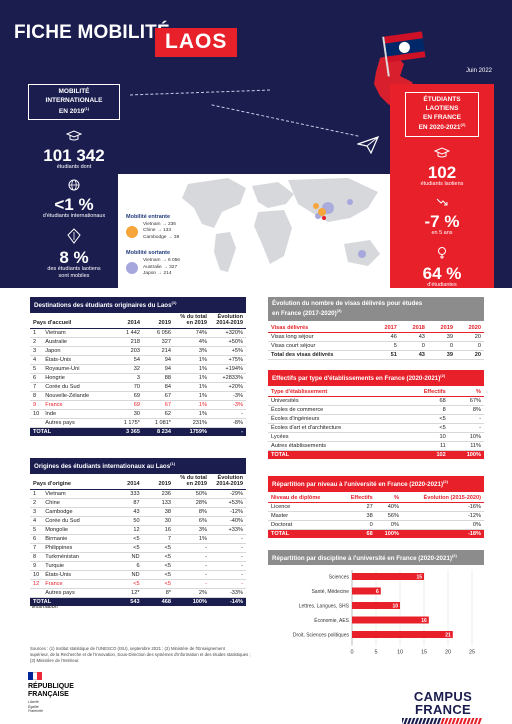 The image size is (512, 724). I want to click on rank-cell, so click(36, 423).